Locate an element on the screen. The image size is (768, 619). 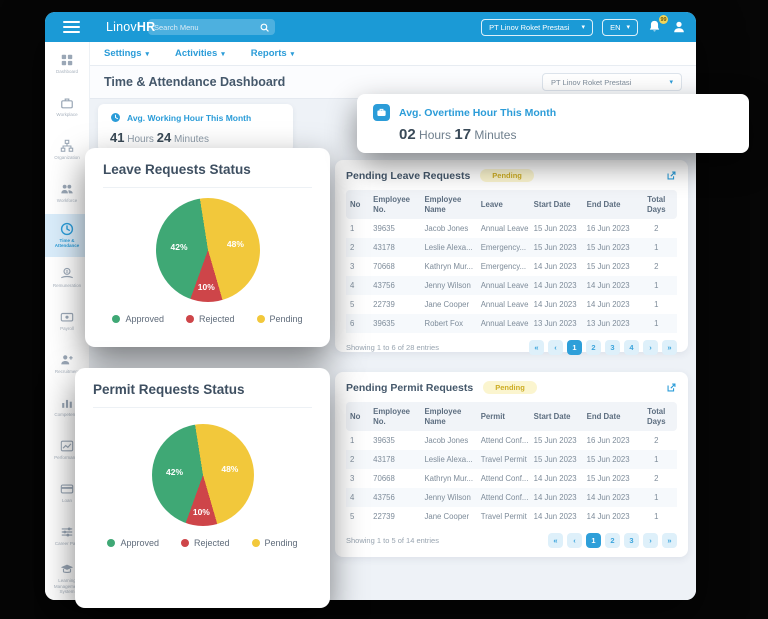
sidebar-item-loan: Loan is located at coordinates (67, 492).